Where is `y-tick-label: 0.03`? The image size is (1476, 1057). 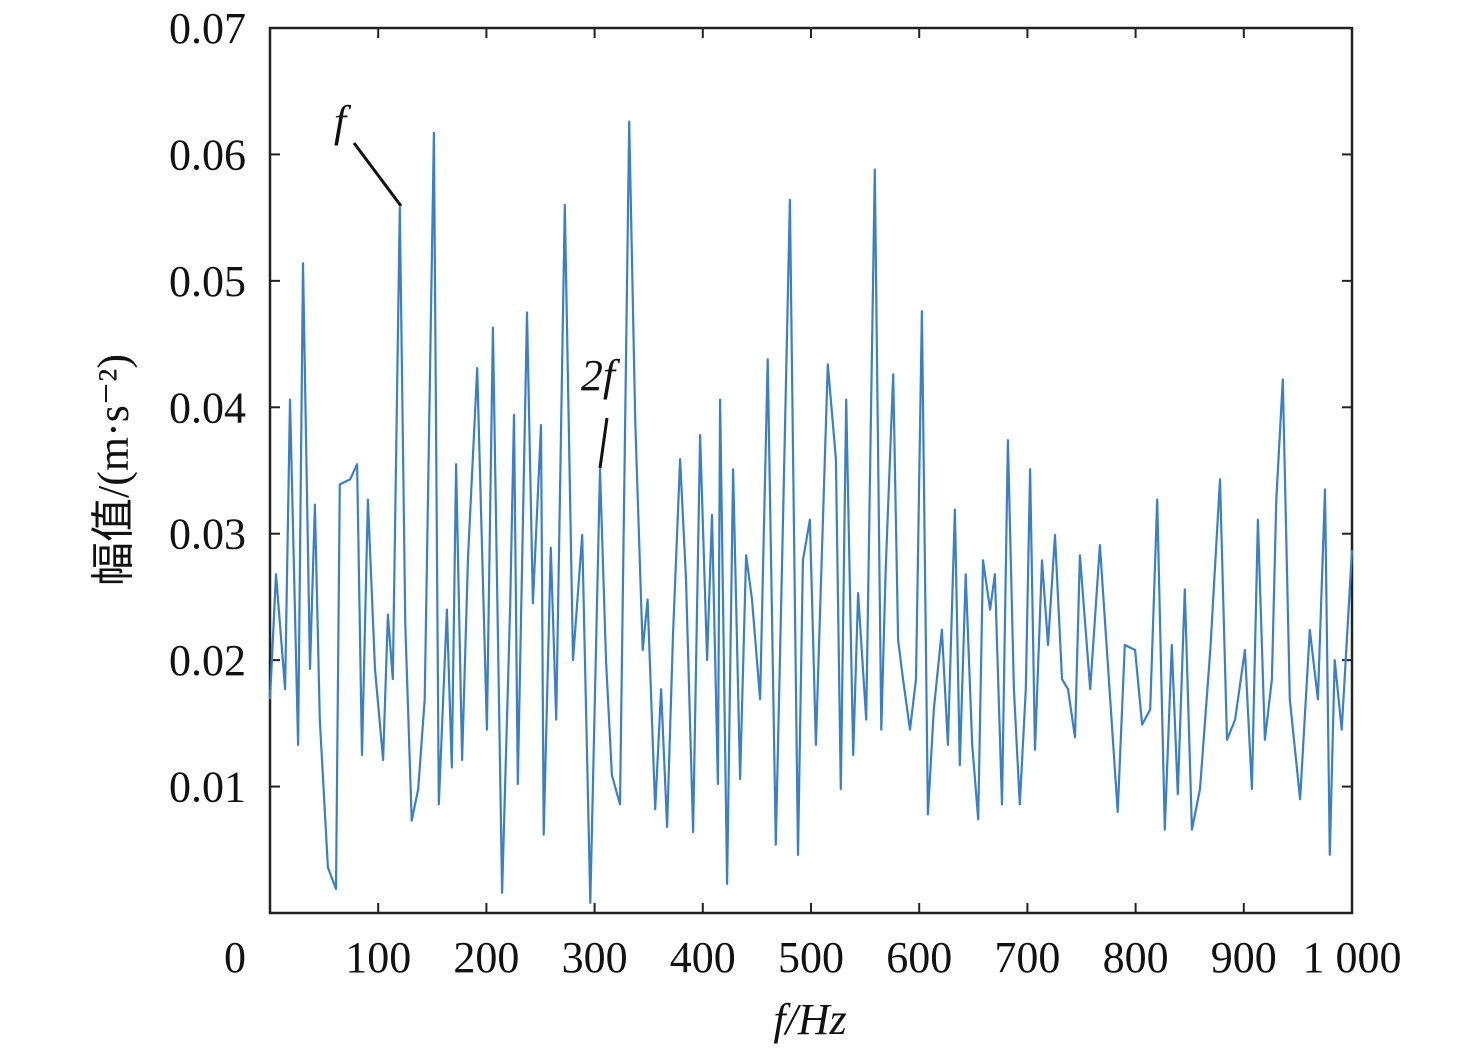
y-tick-label: 0.03 is located at coordinates (207, 534).